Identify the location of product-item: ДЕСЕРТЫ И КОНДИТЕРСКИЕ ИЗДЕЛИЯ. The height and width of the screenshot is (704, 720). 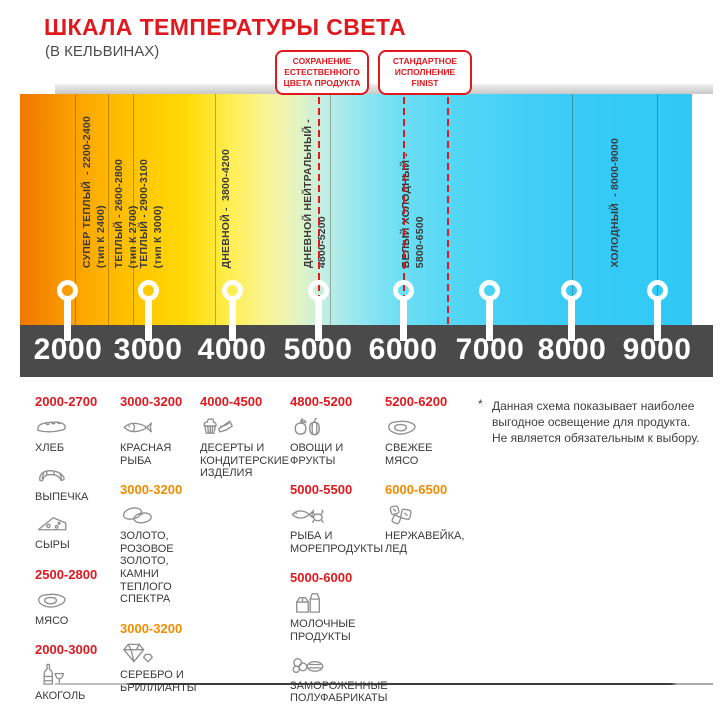
(245, 447).